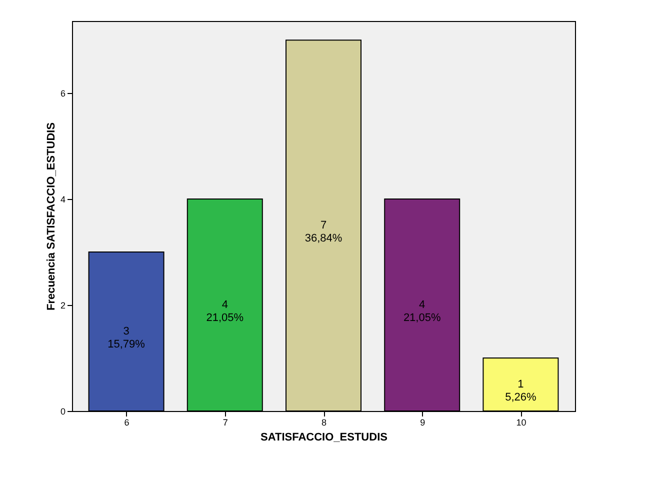 The image size is (648, 485). I want to click on x-tick-label: 6, so click(127, 423).